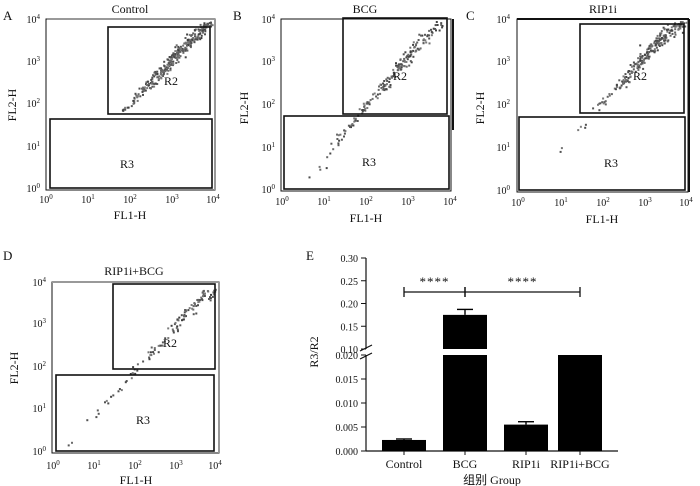  Describe the element at coordinates (350, 327) in the screenshot. I see `y-tick-label: 0.15` at that location.